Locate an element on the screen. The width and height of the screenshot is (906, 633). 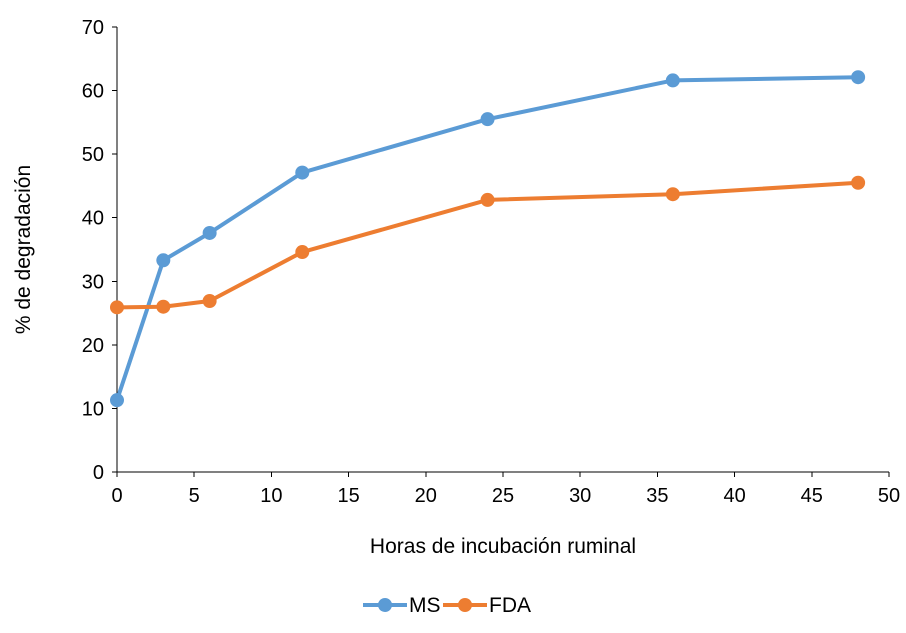
x-axis-ticks: 0 5 10 15 20 25 30 35 40 45 50 is located at coordinates (505, 489).